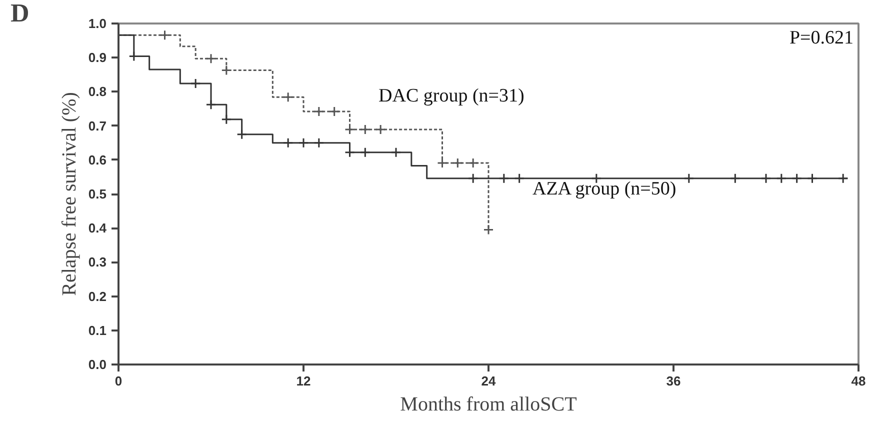 The width and height of the screenshot is (879, 433). Describe the element at coordinates (97, 296) in the screenshot. I see `y-tick-label: 0.2` at that location.